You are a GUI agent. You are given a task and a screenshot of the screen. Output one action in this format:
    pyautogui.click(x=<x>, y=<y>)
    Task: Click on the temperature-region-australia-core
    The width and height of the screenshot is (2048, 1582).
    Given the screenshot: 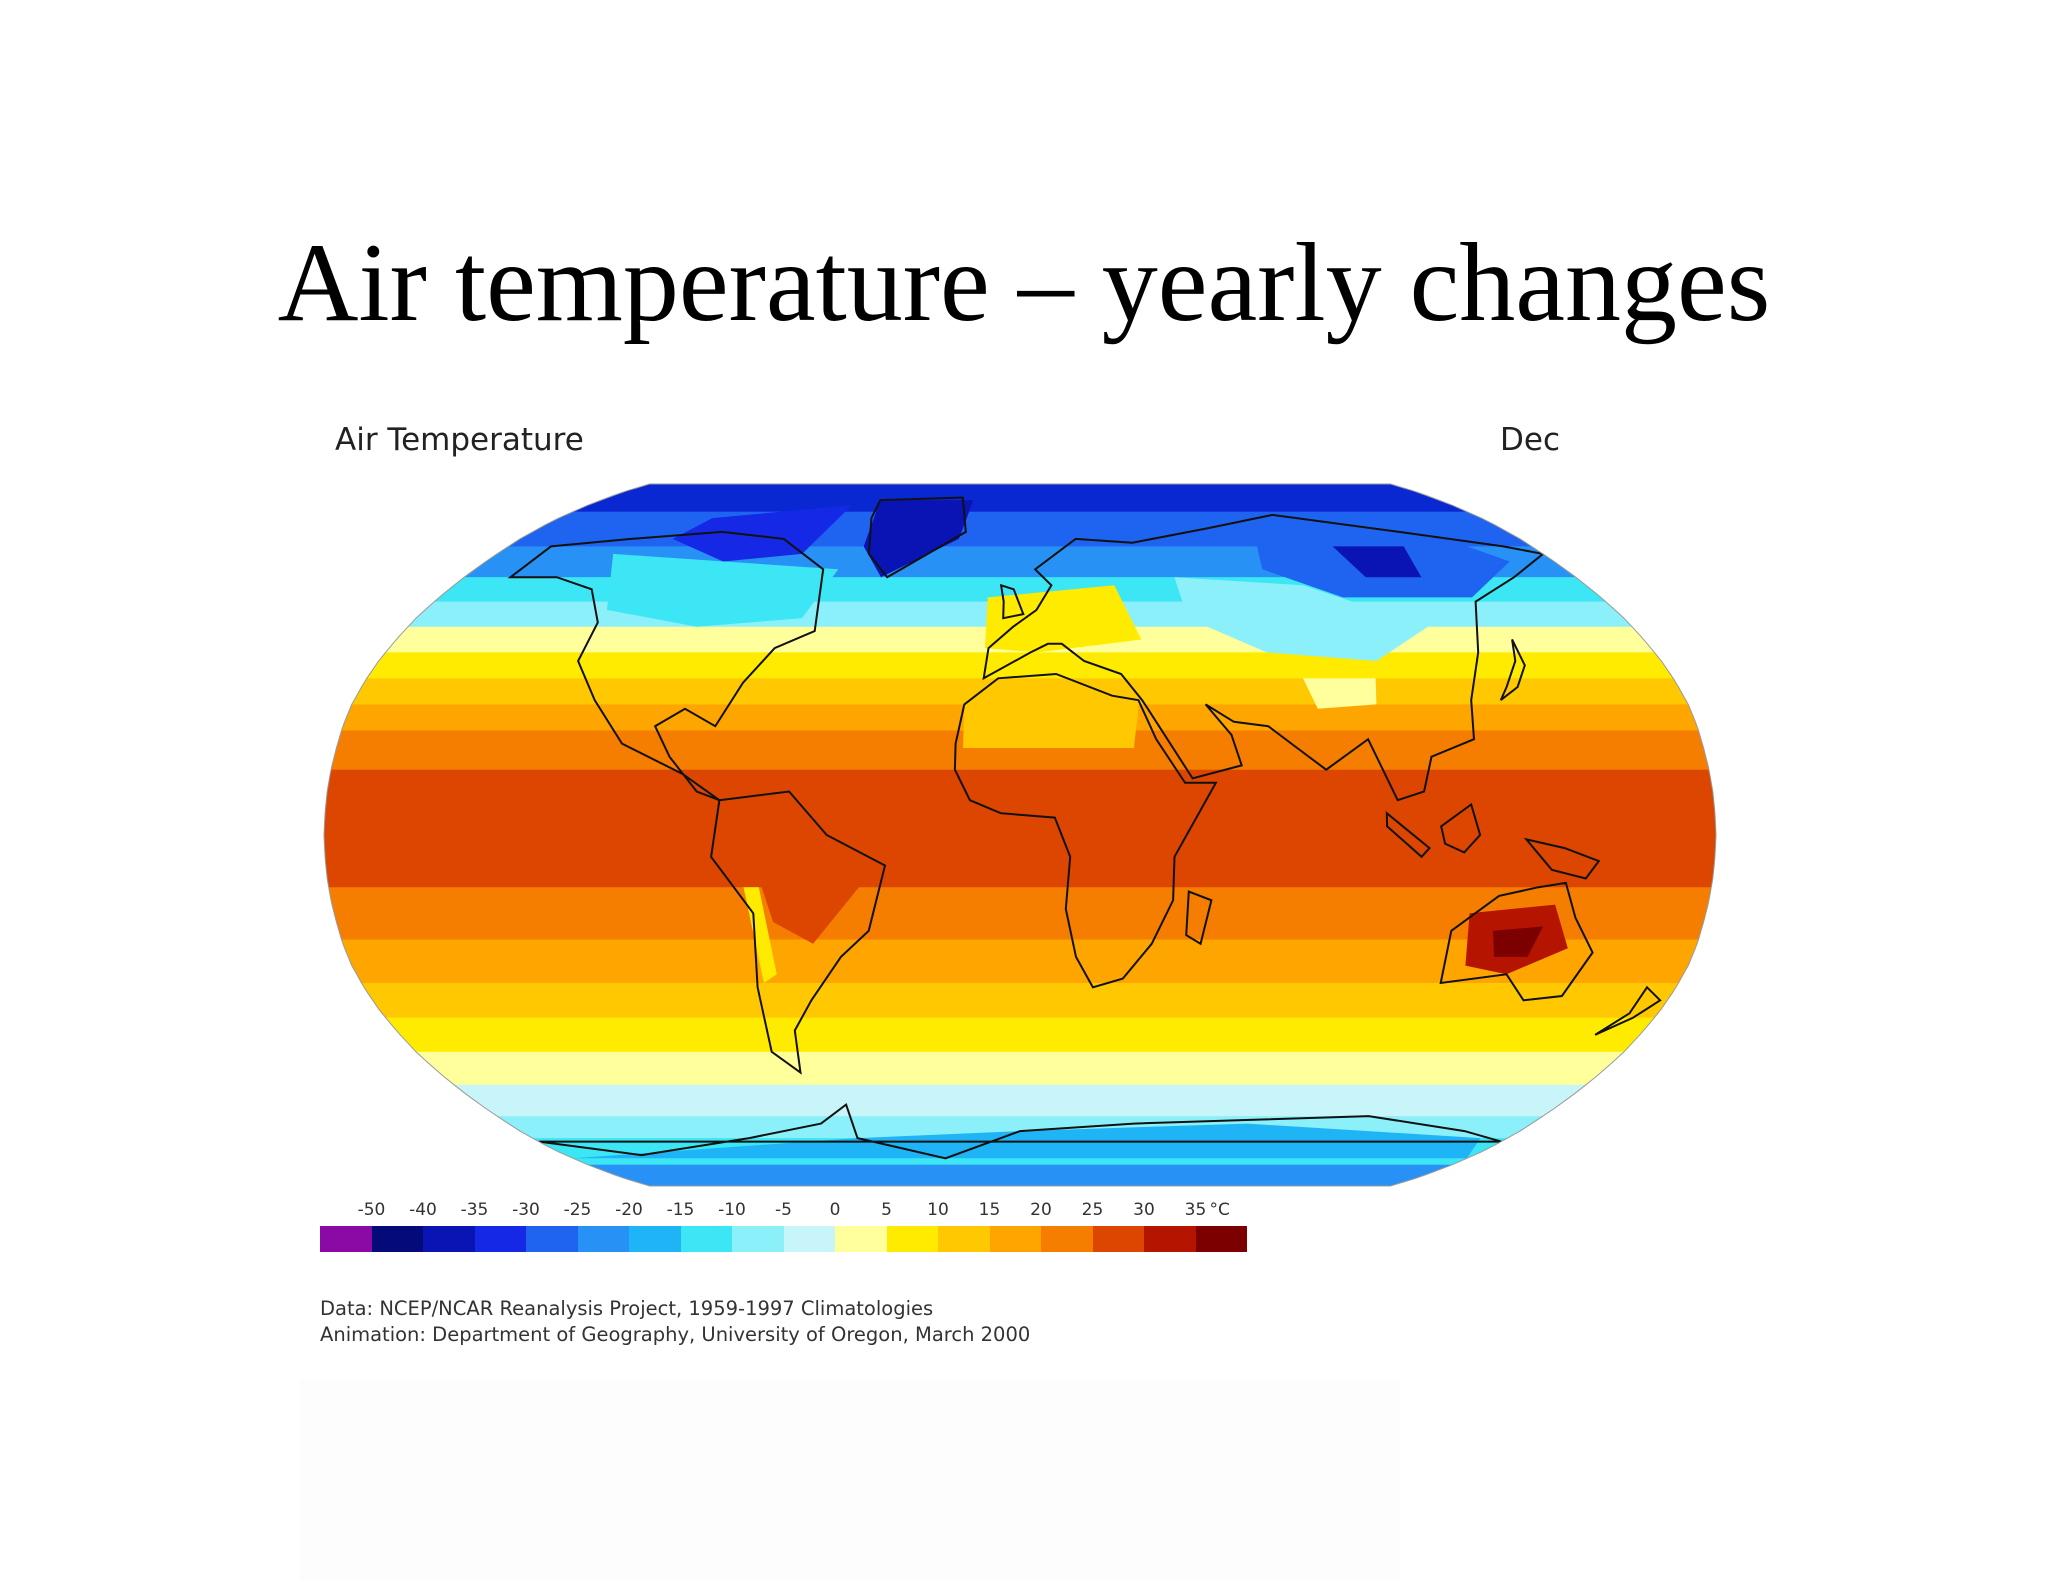 What is the action you would take?
    pyautogui.click(x=1518, y=941)
    